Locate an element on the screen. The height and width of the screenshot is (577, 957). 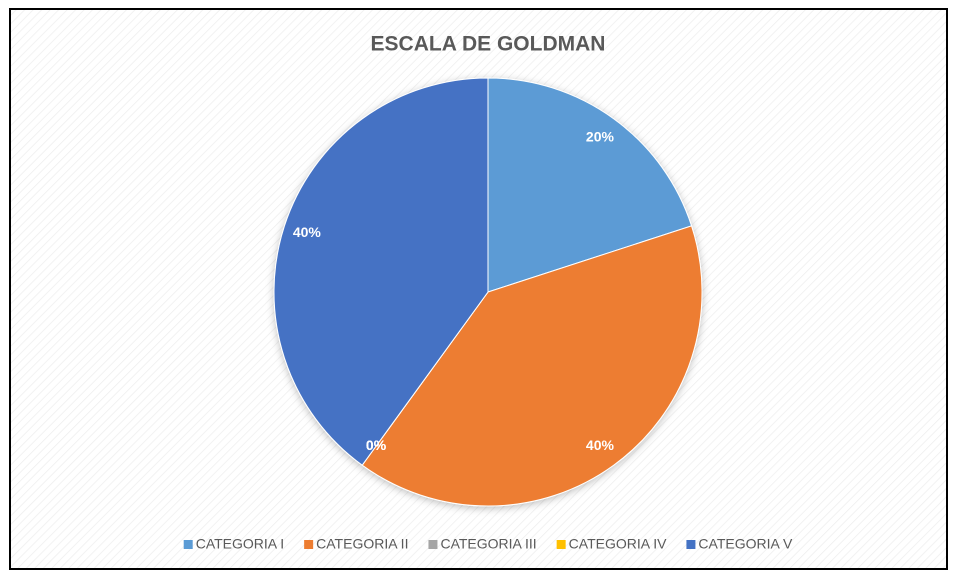
data-label: 20% is located at coordinates (600, 137).